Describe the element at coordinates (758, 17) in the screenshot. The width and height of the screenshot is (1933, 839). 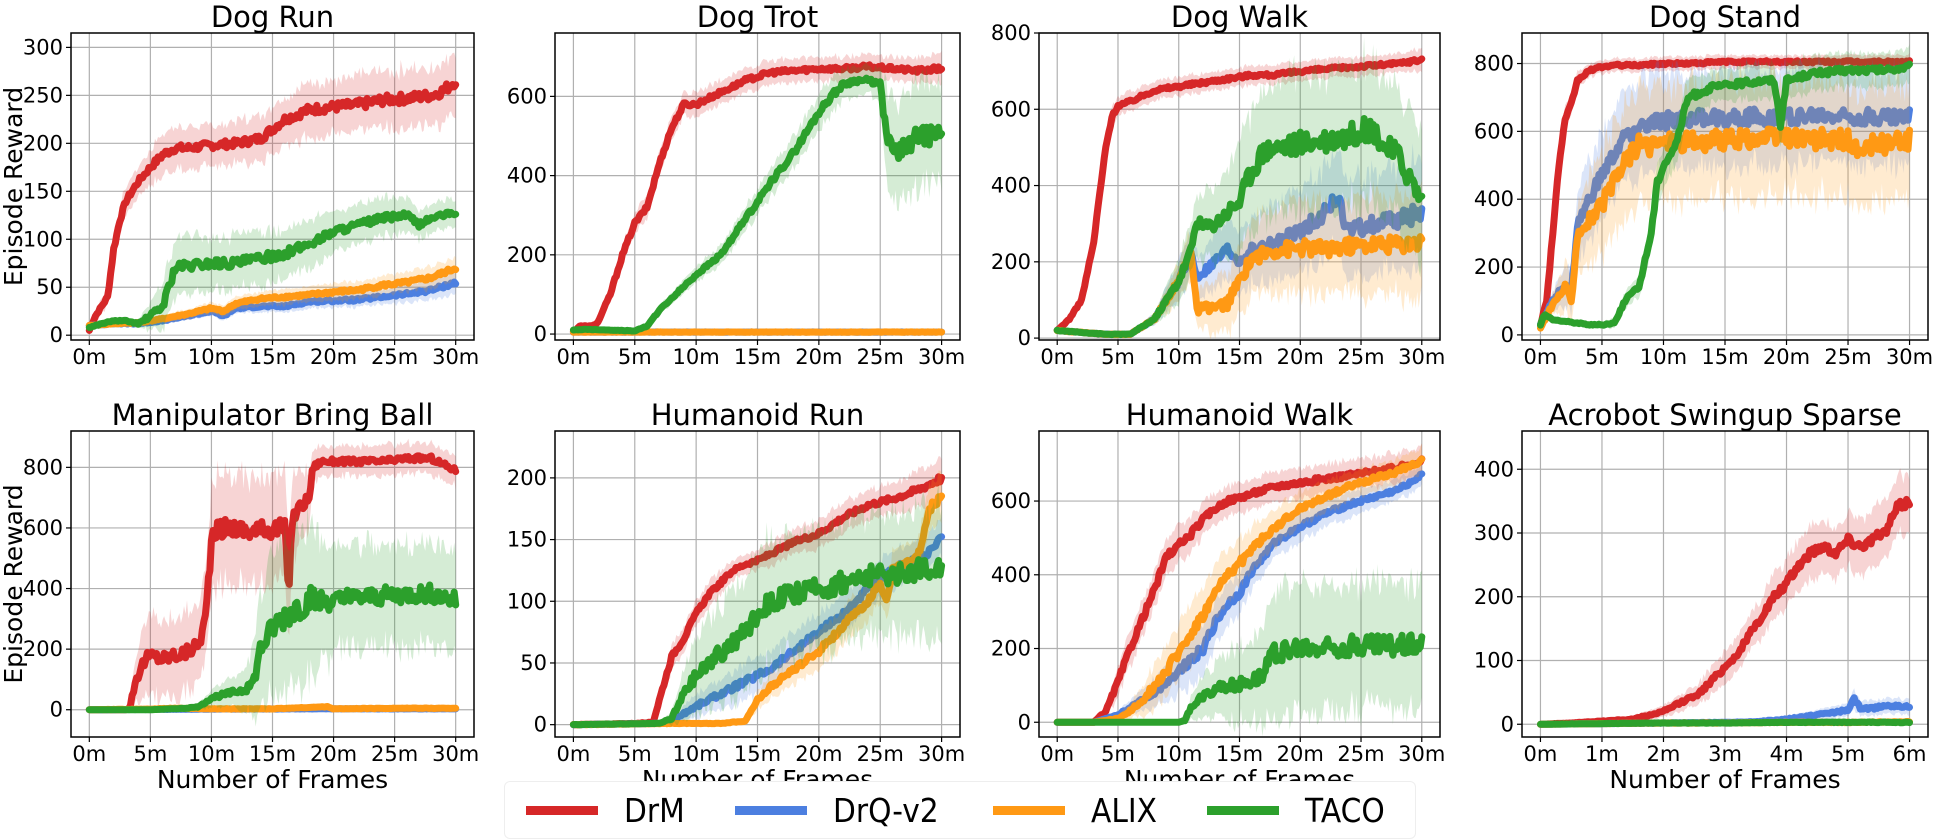
I see `chart-title: Dog Trot` at that location.